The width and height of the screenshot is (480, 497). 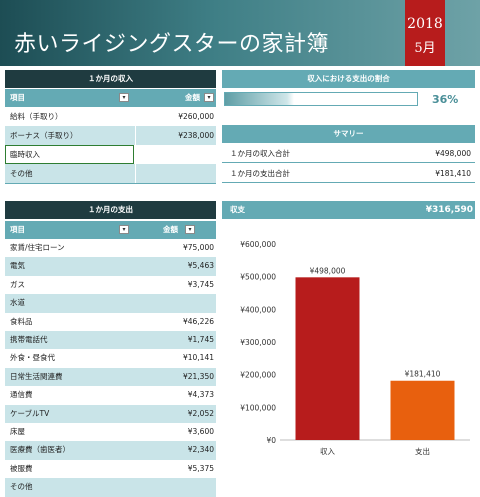 What do you see at coordinates (21, 173) in the screenshot?
I see `income-item: その他` at bounding box center [21, 173].